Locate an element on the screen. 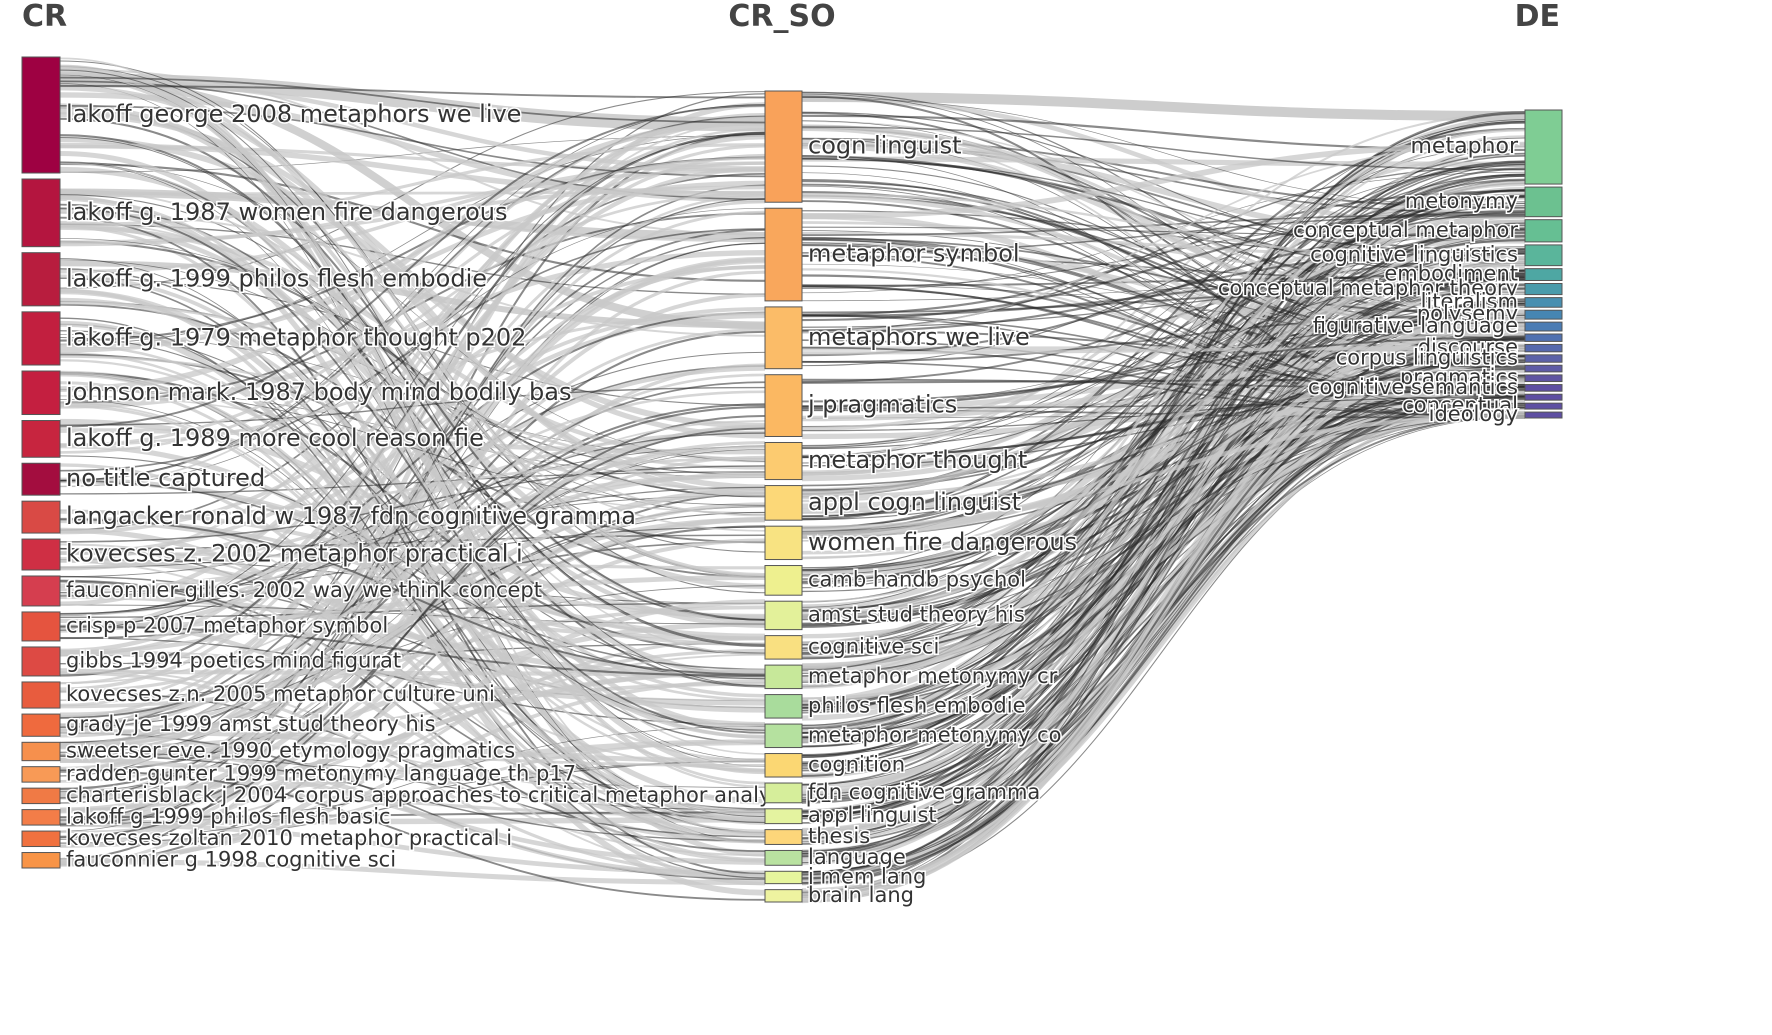 The height and width of the screenshot is (1035, 1772). sankey-node: kovecses z. 2002 metaphor practical i is located at coordinates (272, 554).